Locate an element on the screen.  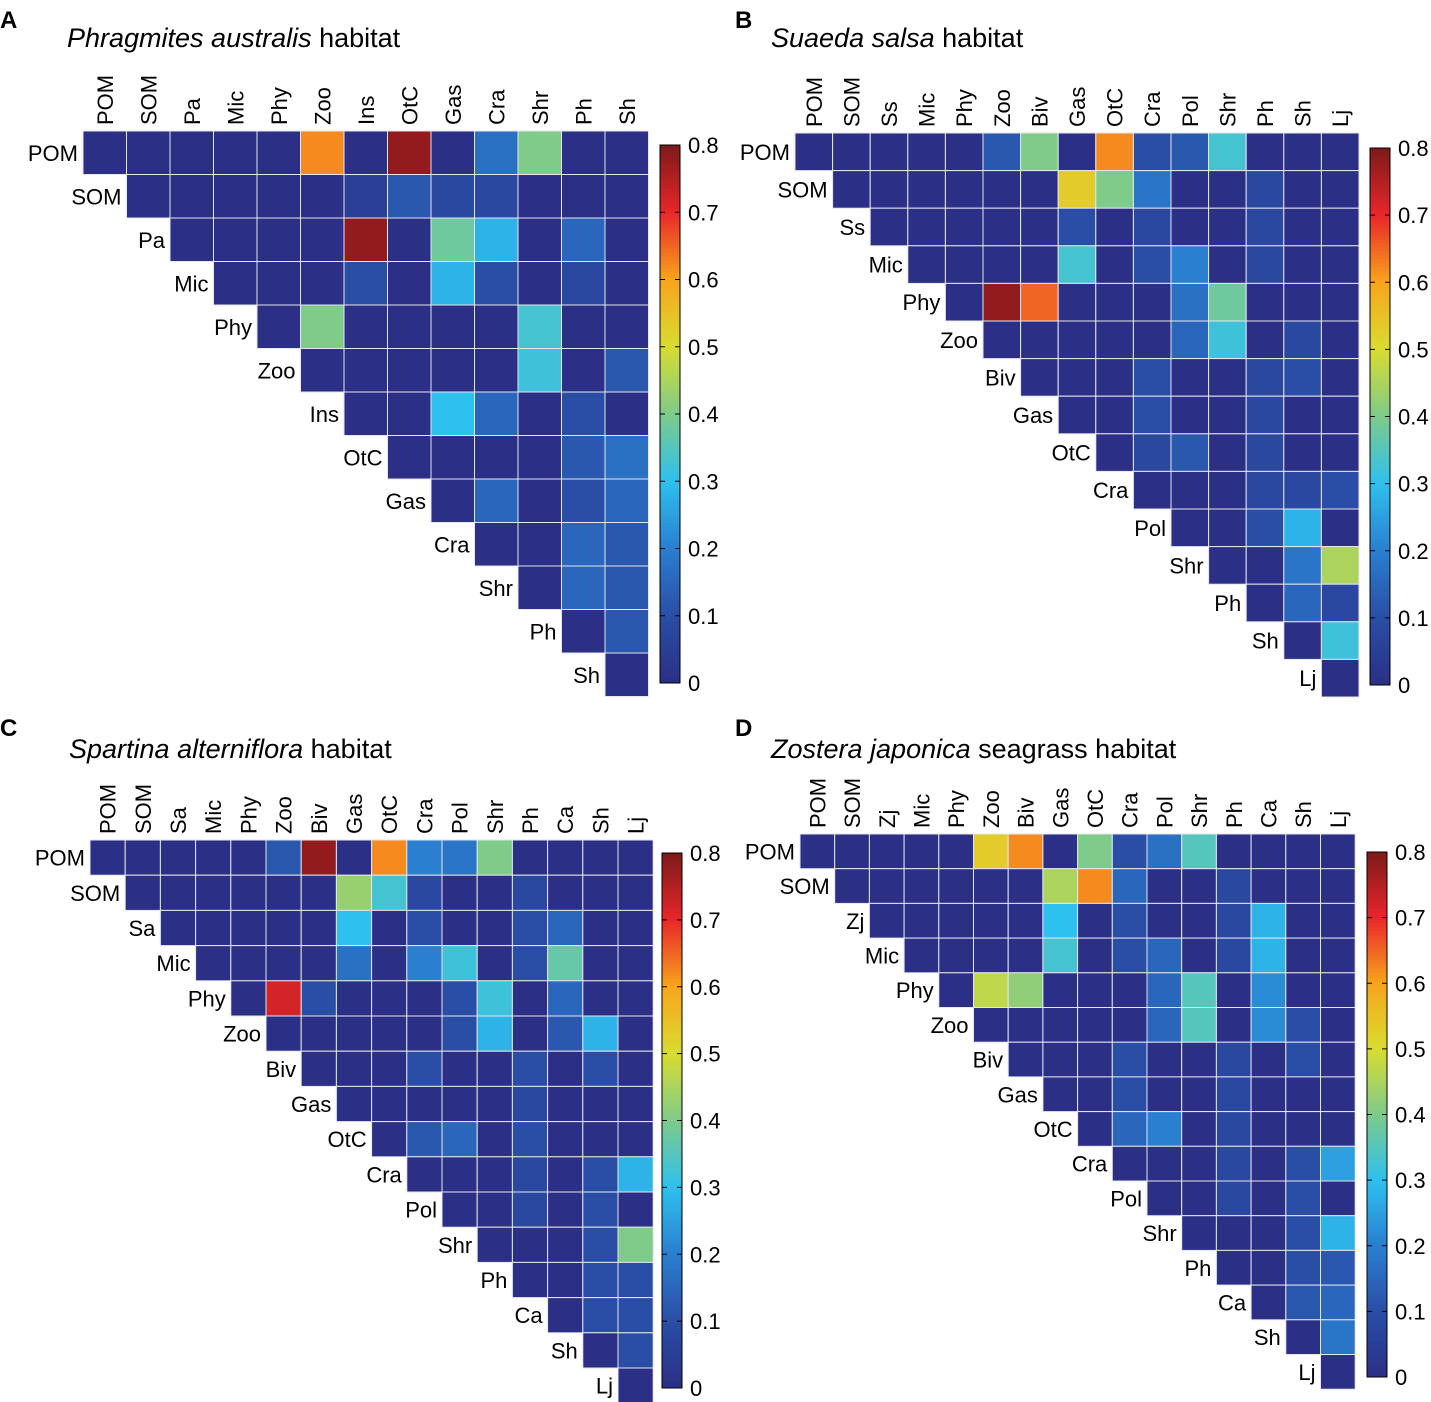
column-label: Mic is located at coordinates (213, 817).